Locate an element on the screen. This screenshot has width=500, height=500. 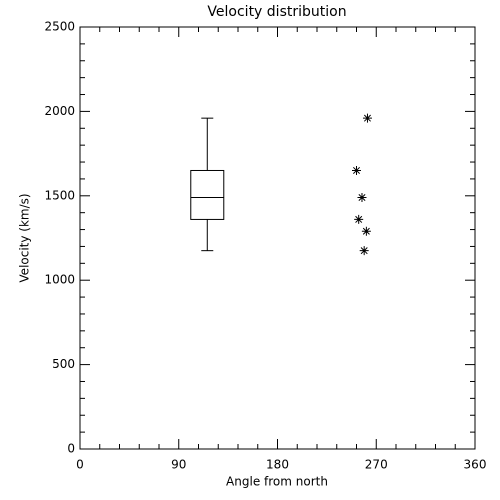
x-tick-label: 270 is located at coordinates (376, 465).